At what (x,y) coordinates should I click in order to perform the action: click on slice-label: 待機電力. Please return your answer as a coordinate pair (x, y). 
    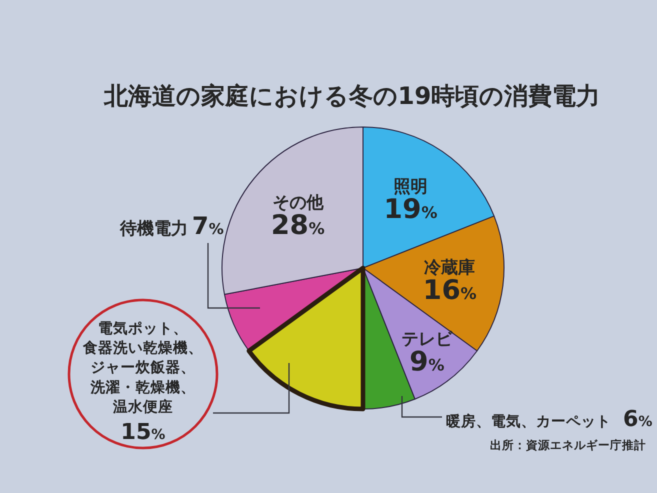
    Looking at the image, I should click on (153, 229).